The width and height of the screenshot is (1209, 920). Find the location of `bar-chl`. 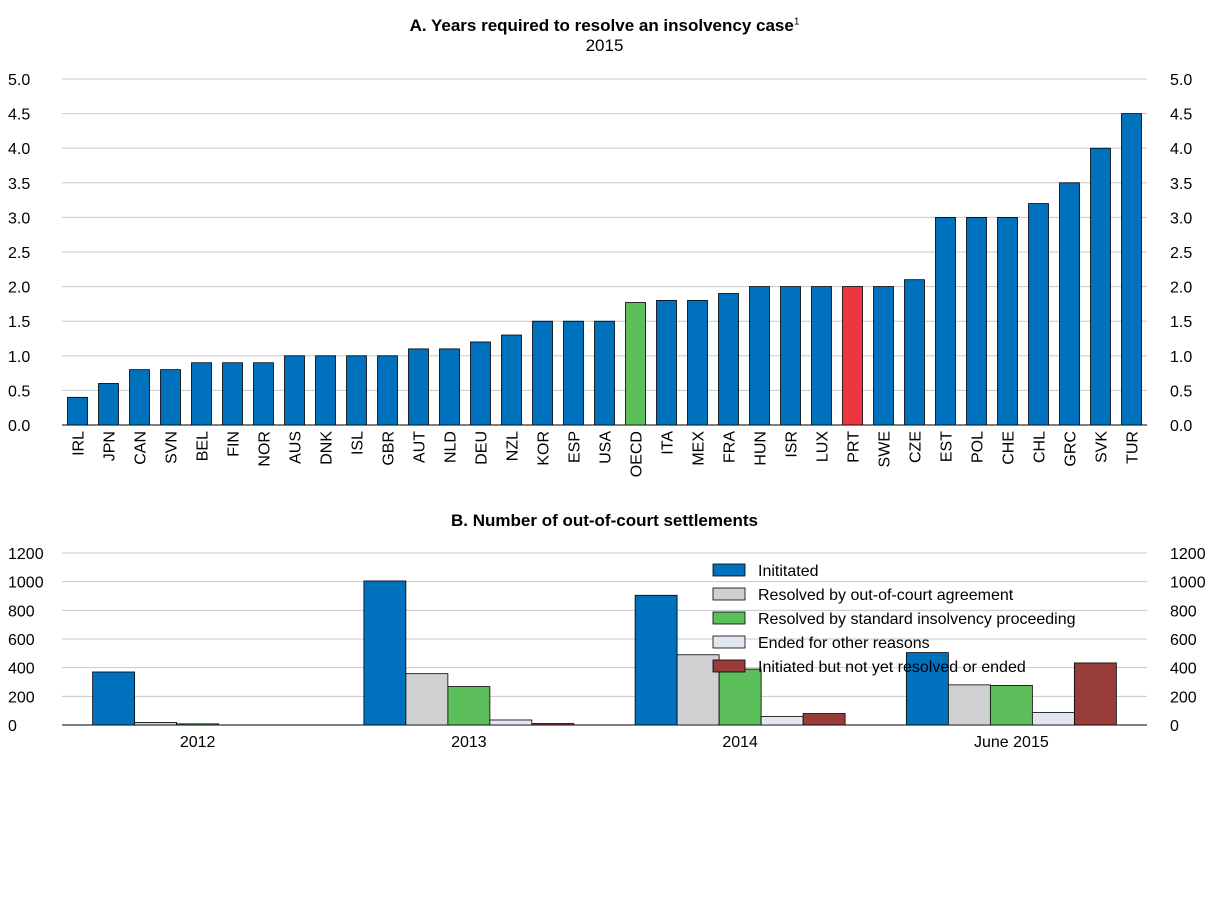

bar-chl is located at coordinates (1038, 314).